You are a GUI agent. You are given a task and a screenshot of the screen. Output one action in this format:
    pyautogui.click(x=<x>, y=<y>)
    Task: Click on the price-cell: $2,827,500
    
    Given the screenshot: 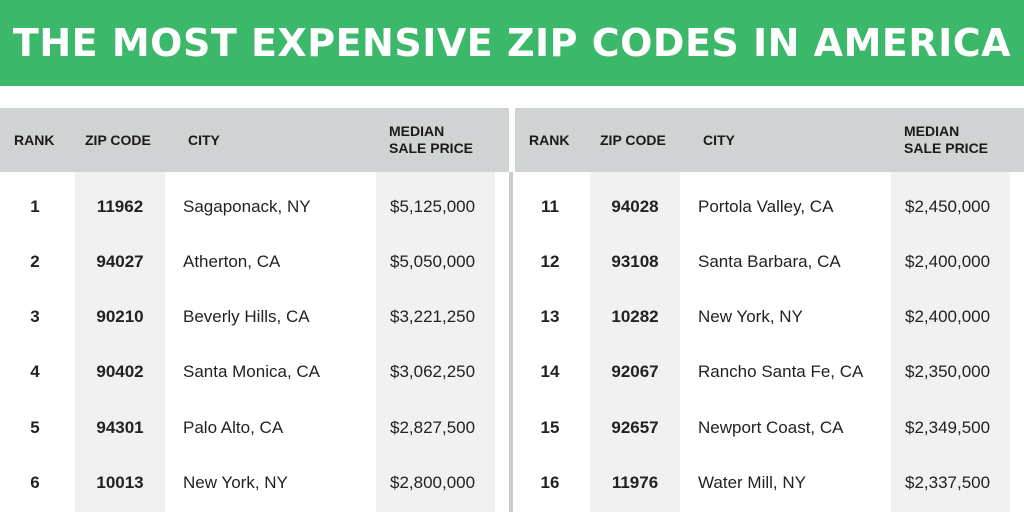 What is the action you would take?
    pyautogui.click(x=433, y=427)
    